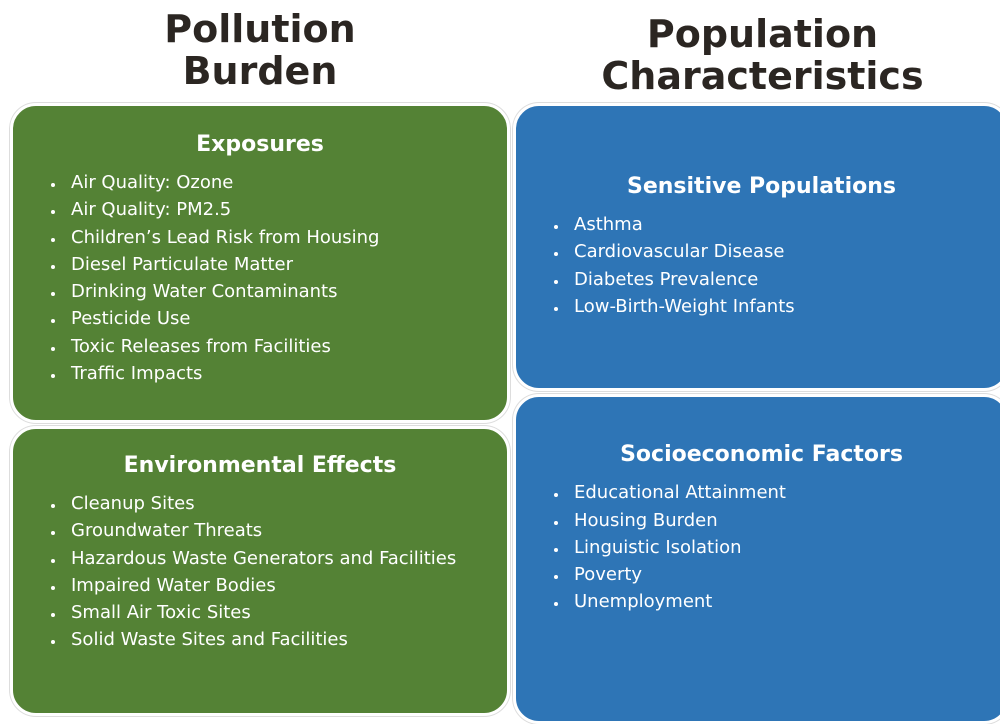 The height and width of the screenshot is (724, 1000). I want to click on list-item: Educational Attainment, so click(777, 492).